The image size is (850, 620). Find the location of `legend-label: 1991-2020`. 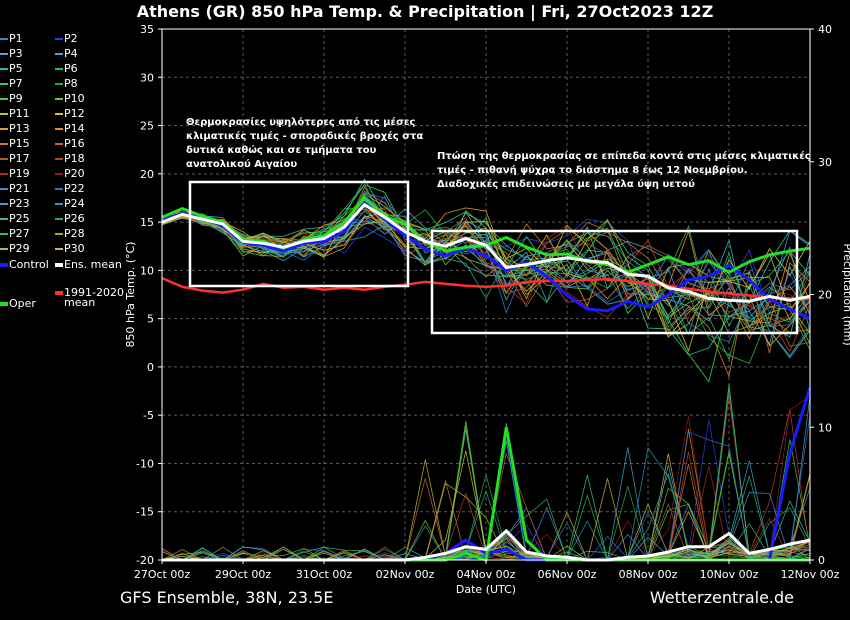

legend-label: 1991-2020 is located at coordinates (94, 292).